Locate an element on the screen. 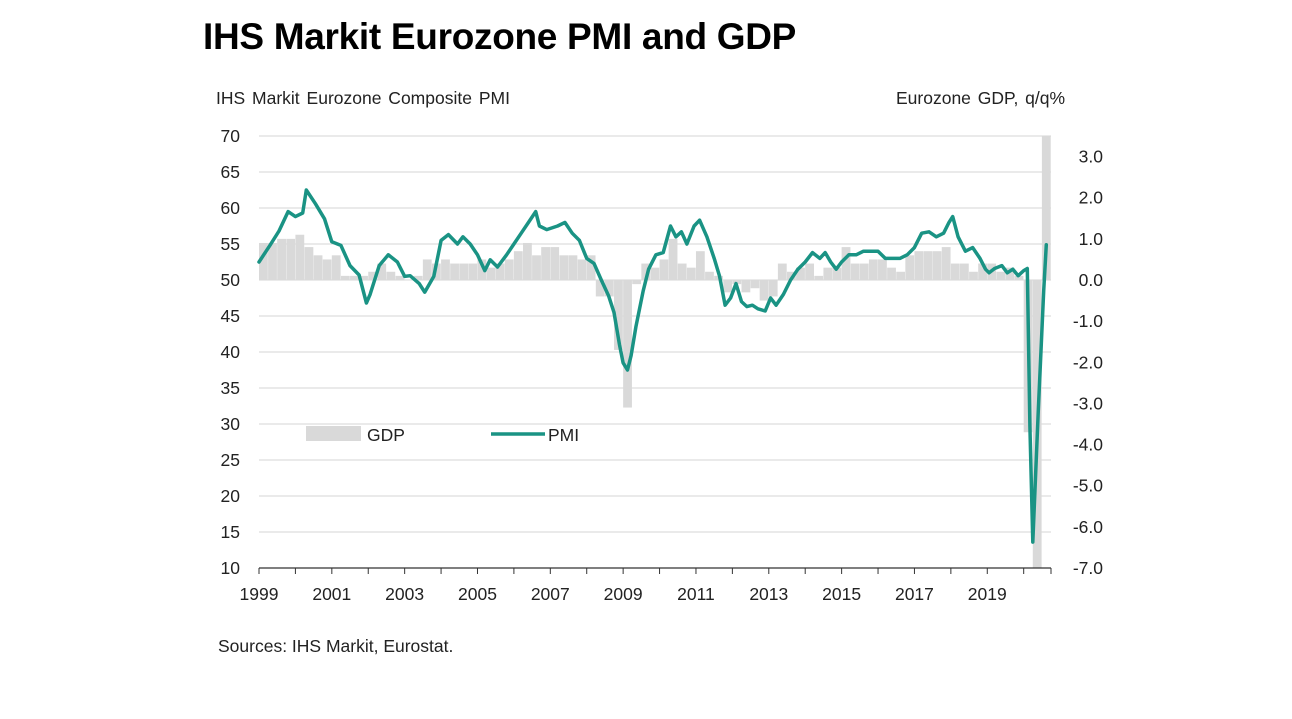  legend-pmi-label: PMI is located at coordinates (563, 435).